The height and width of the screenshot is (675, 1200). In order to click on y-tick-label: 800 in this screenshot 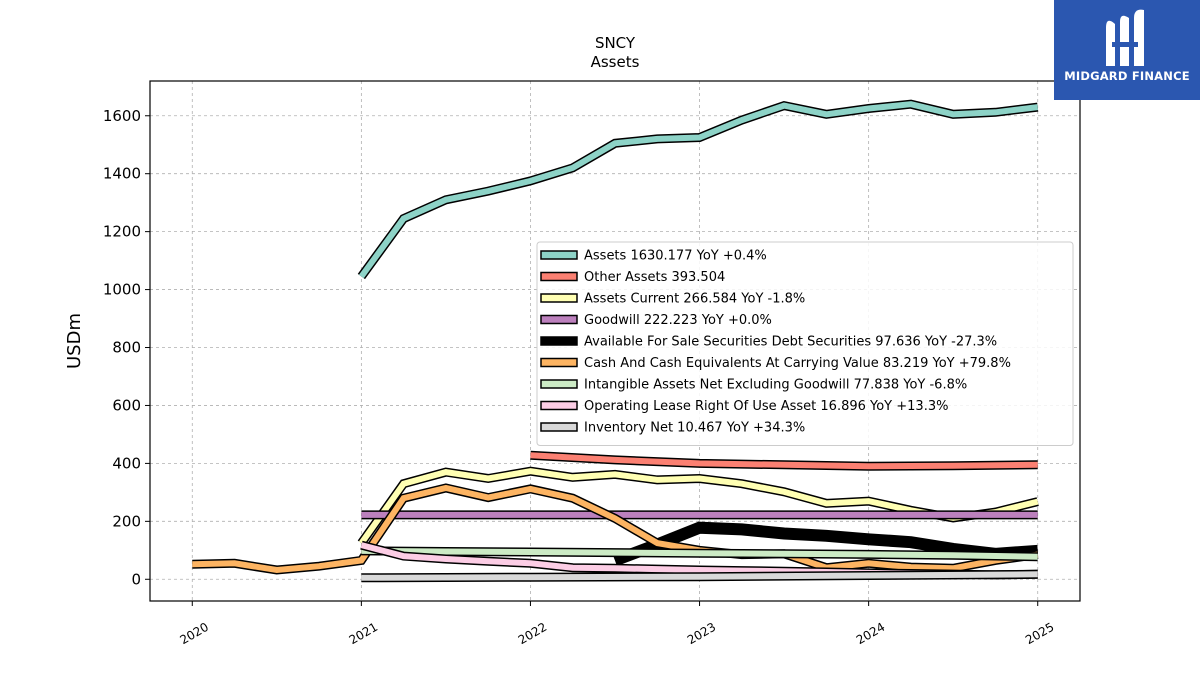, I will do `click(126, 348)`.